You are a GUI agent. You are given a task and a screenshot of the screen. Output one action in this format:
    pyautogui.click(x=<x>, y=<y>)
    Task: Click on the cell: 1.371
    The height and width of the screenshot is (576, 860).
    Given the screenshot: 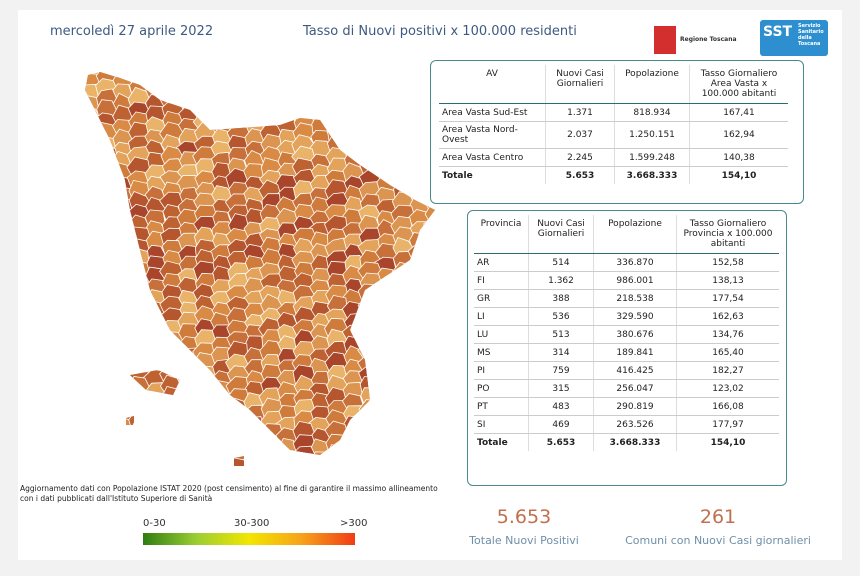 What is the action you would take?
    pyautogui.click(x=580, y=112)
    